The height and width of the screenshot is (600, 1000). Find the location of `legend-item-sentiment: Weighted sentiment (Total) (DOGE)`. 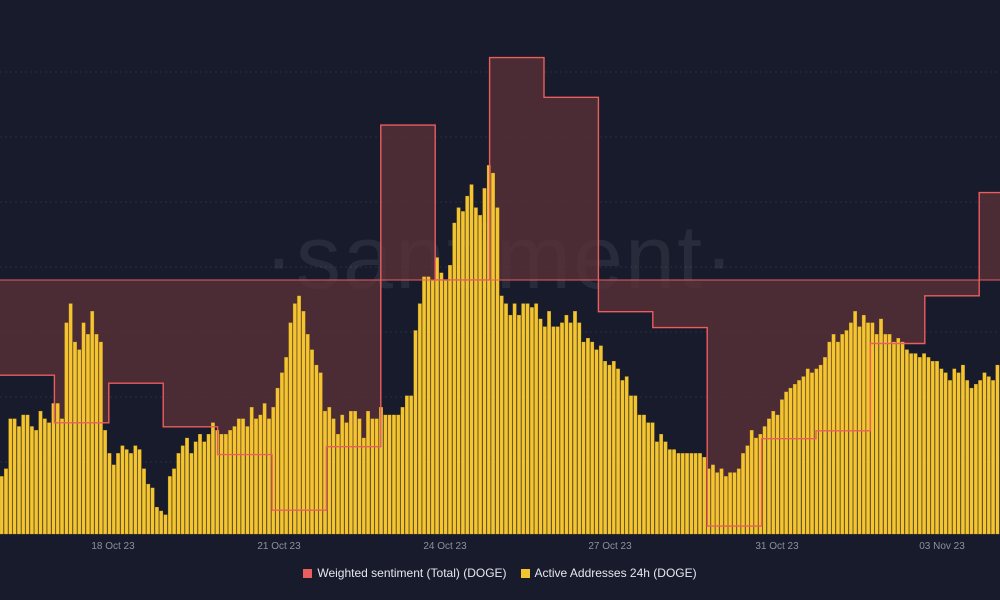

legend-item-sentiment: Weighted sentiment (Total) (DOGE) is located at coordinates (405, 573).